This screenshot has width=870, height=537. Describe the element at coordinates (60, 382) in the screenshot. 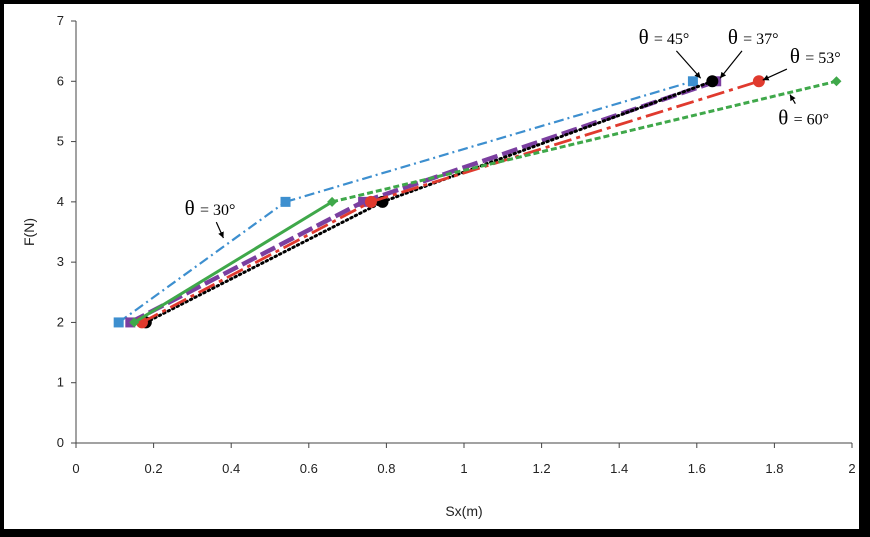

I see `y-tick-label: 1` at that location.